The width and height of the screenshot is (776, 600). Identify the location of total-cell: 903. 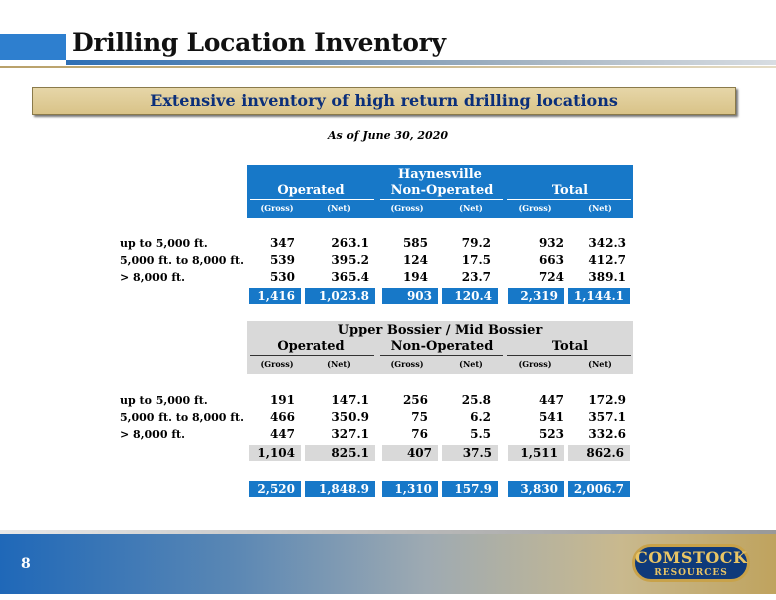
(410, 296).